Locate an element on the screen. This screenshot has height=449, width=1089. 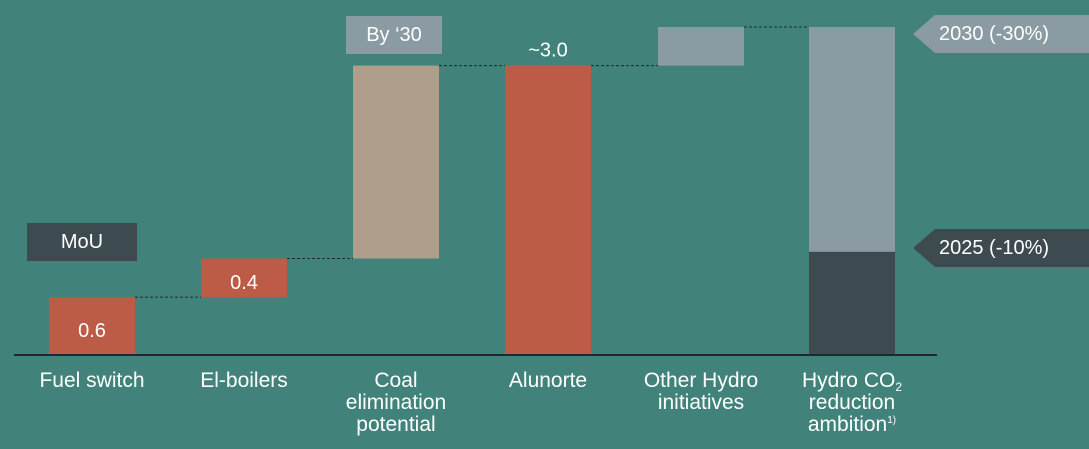
category-label-2: Coal elimination potential is located at coordinates (396, 403).